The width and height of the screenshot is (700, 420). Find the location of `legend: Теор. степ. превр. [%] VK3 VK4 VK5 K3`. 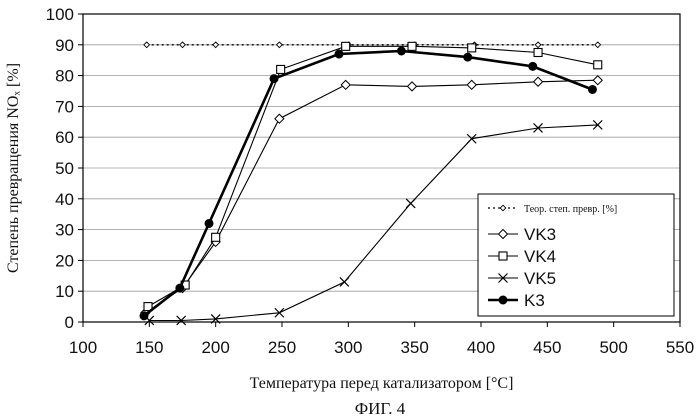

legend: Теор. степ. превр. [%] VK3 VK4 VK5 K3 is located at coordinates (576, 255).